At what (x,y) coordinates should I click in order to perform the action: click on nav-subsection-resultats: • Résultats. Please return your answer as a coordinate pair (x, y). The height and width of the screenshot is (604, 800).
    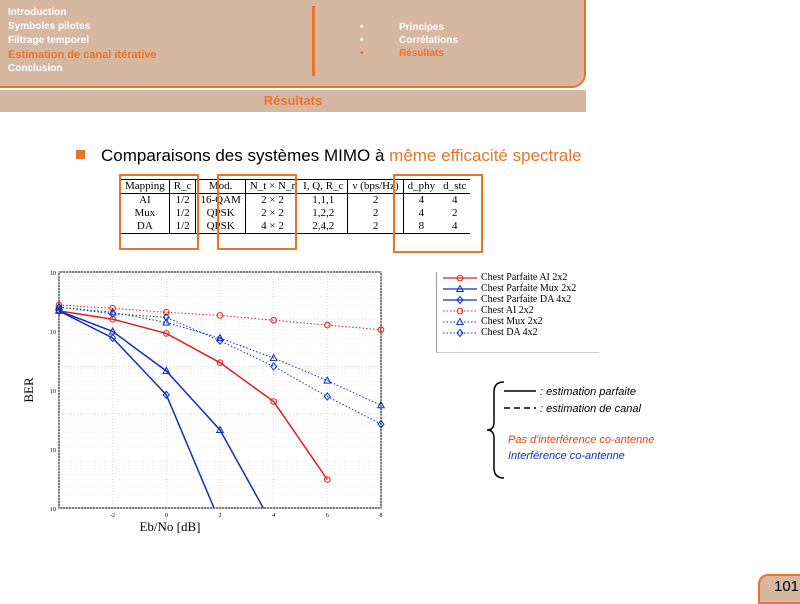
    Looking at the image, I should click on (409, 53).